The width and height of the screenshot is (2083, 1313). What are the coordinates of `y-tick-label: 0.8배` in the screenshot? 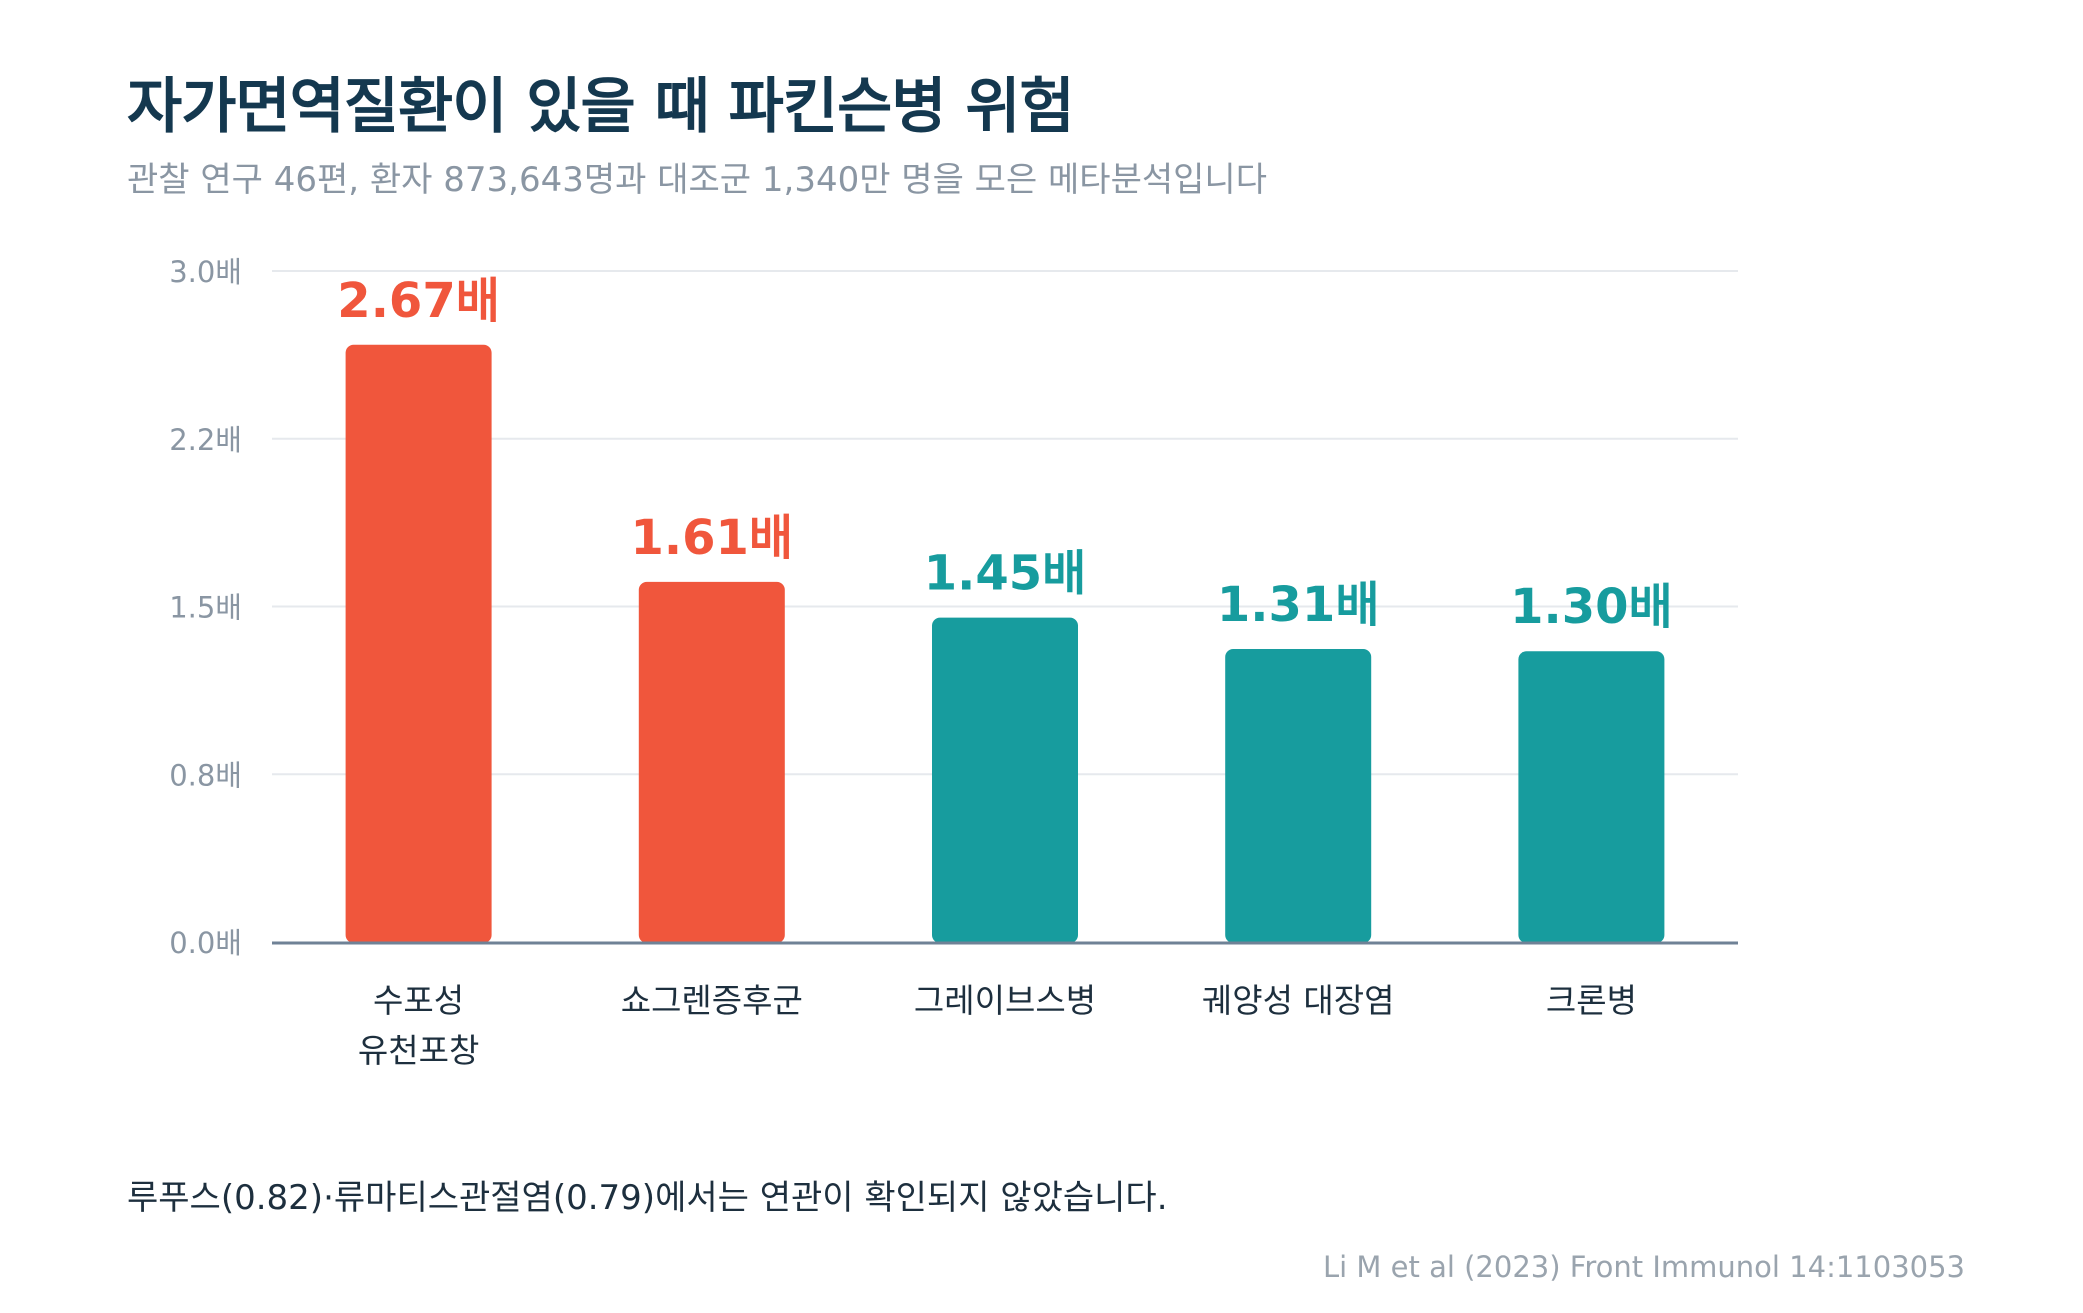 It's located at (205, 775).